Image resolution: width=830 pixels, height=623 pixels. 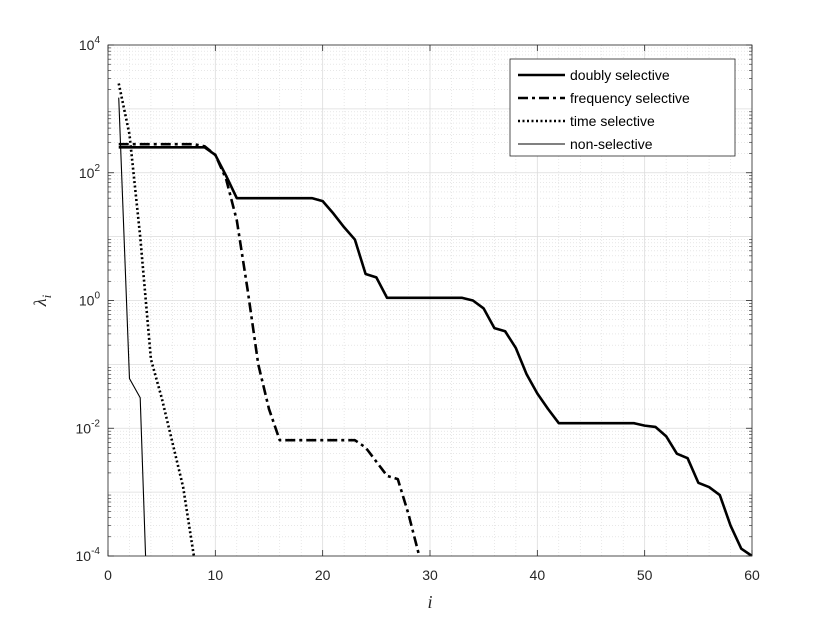 What do you see at coordinates (429, 602) in the screenshot?
I see `x-axis-label: i` at bounding box center [429, 602].